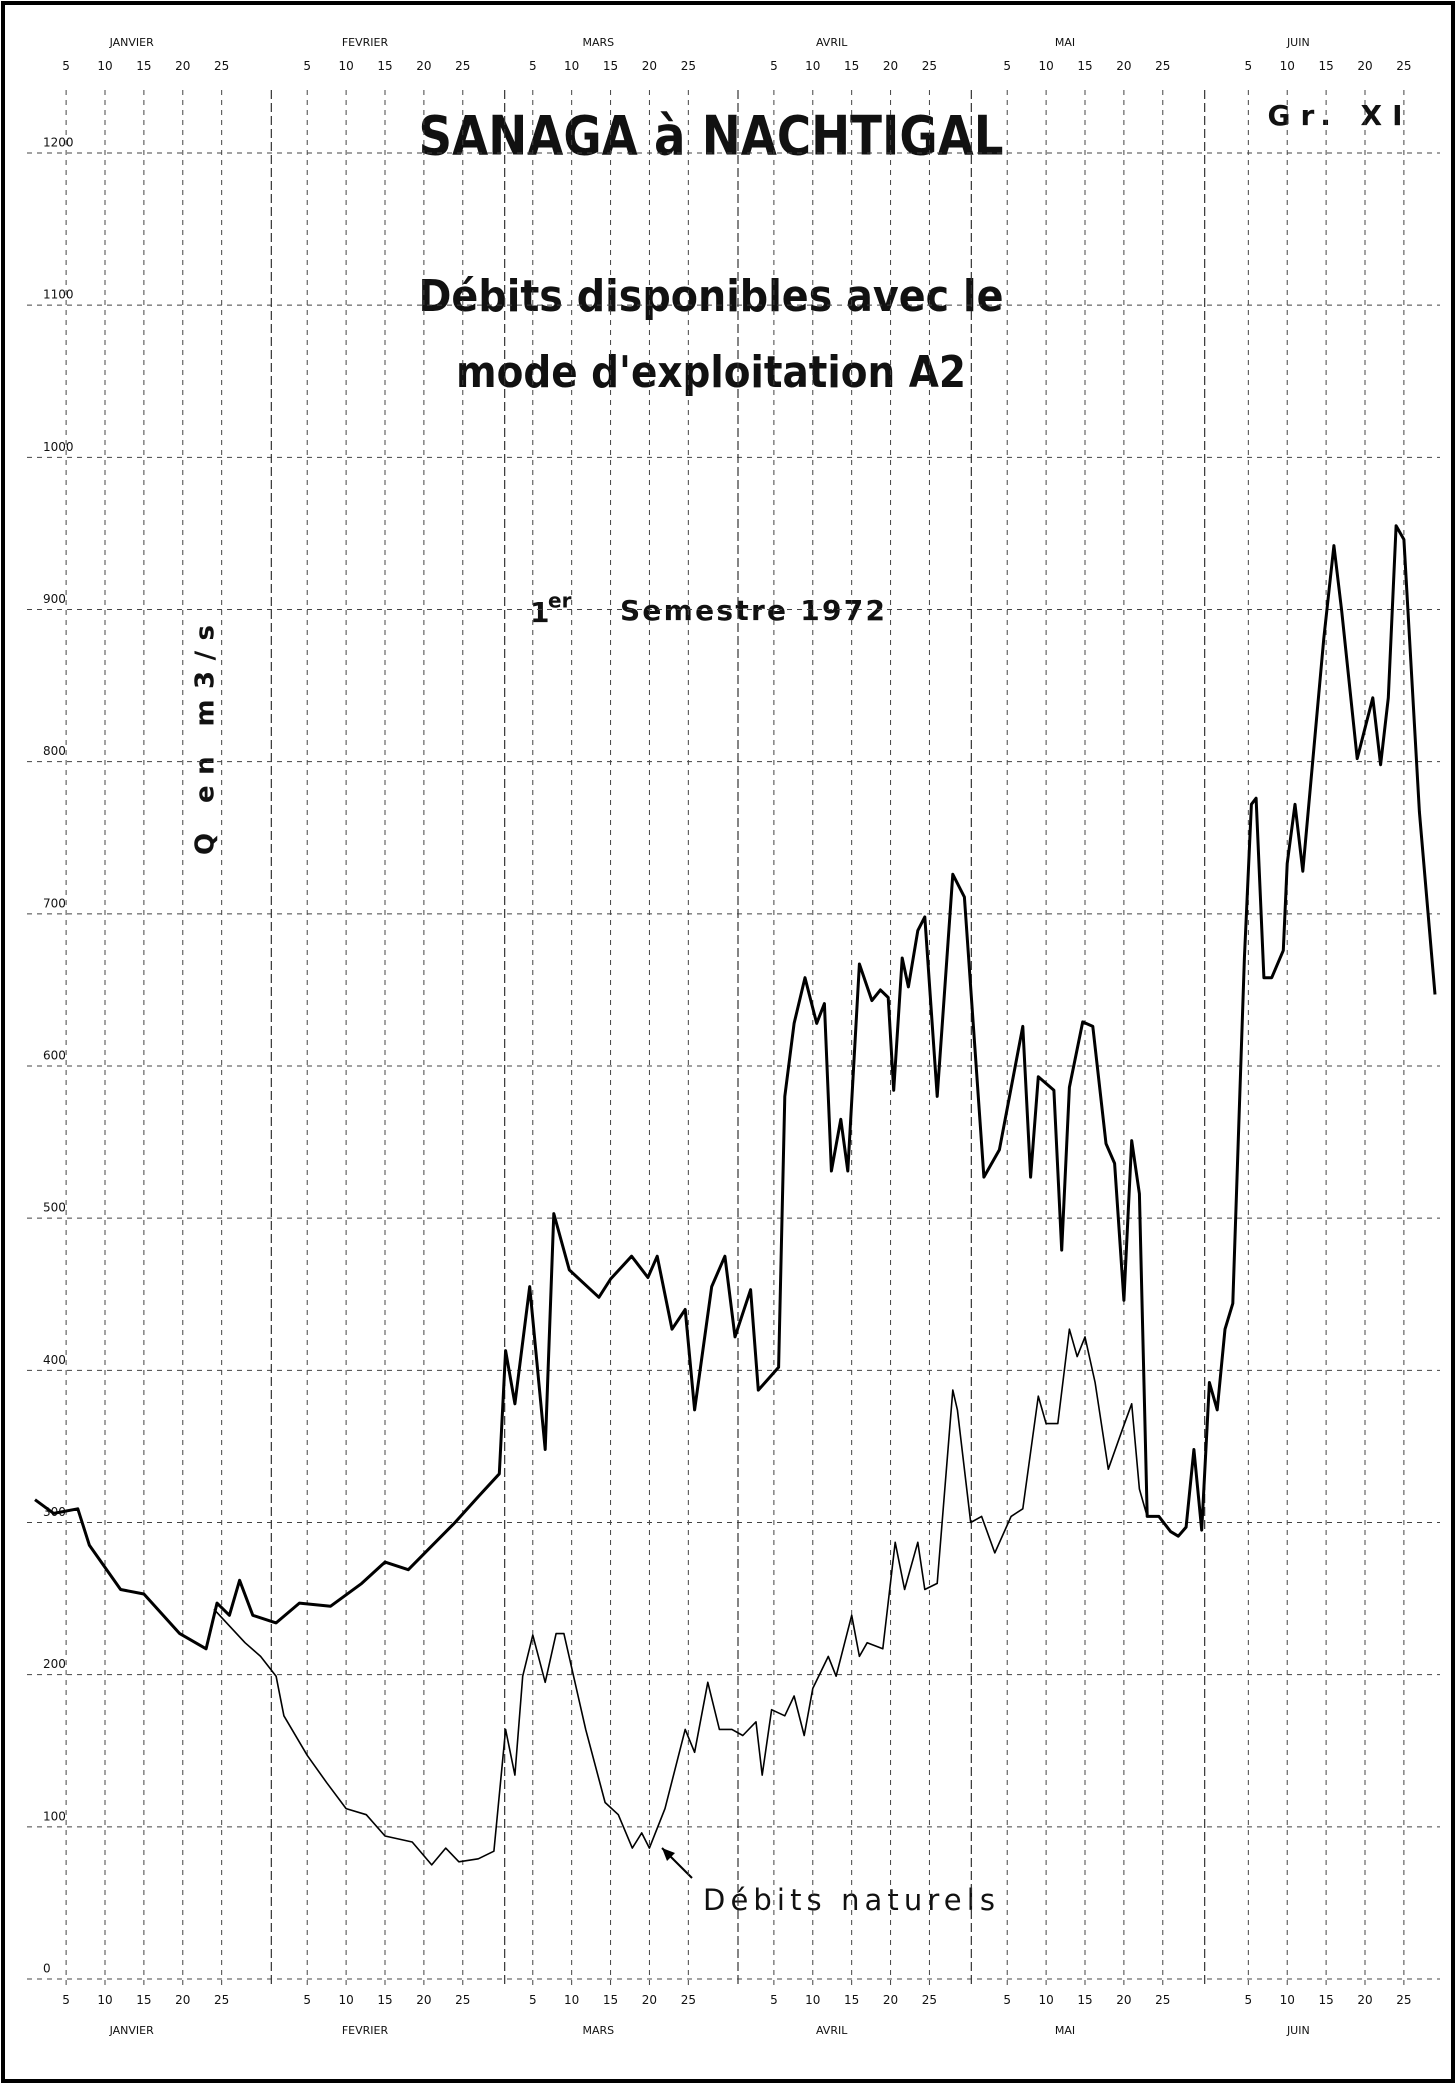  I want to click on y-axis-label: Q en m3/s, so click(206, 740).